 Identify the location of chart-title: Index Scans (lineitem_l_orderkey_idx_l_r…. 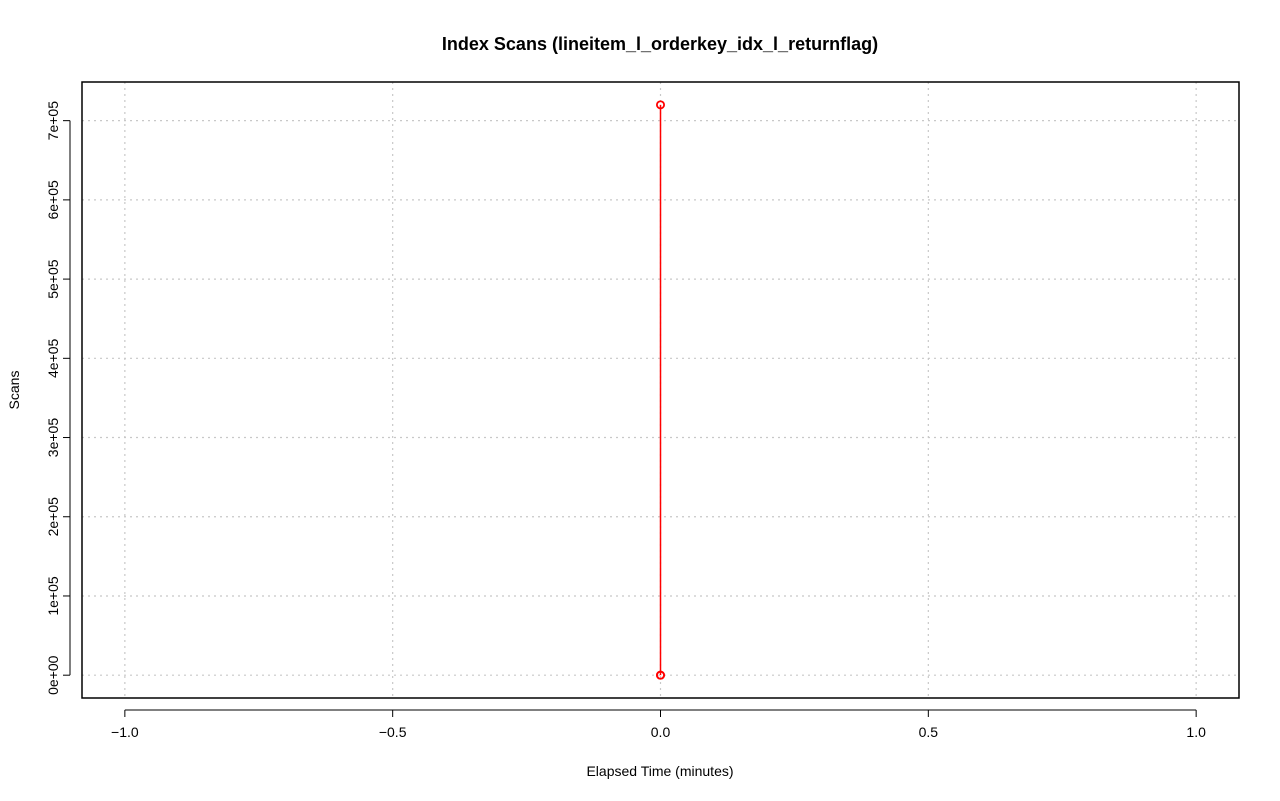
(660, 44).